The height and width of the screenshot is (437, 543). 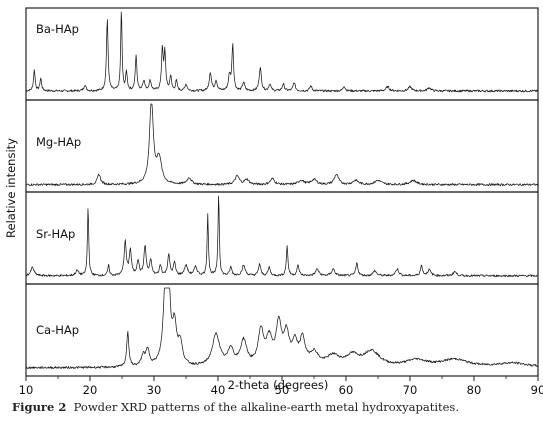 What do you see at coordinates (474, 390) in the screenshot?
I see `x-tick-label-80: 80` at bounding box center [474, 390].